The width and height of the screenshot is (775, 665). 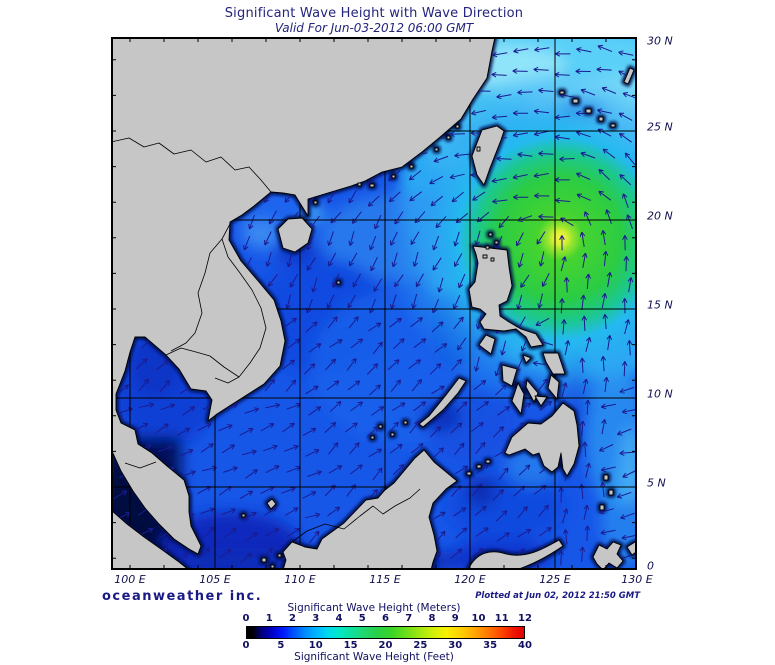 What do you see at coordinates (637, 579) in the screenshot?
I see `lon-axis-label: 130 E` at bounding box center [637, 579].